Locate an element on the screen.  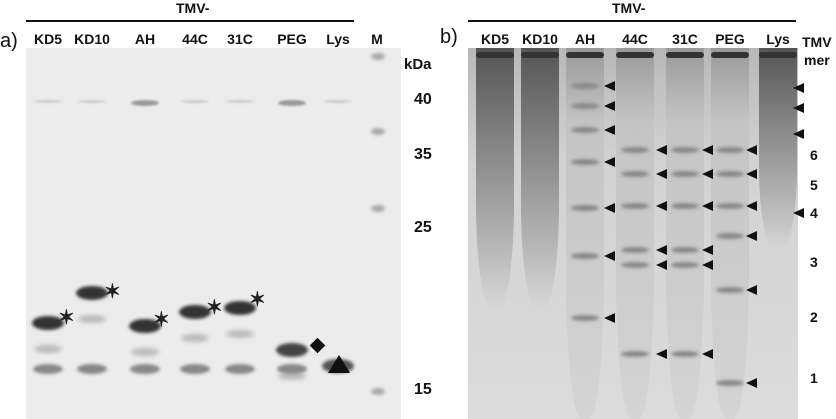
mer-label: 6 is located at coordinates (814, 155).